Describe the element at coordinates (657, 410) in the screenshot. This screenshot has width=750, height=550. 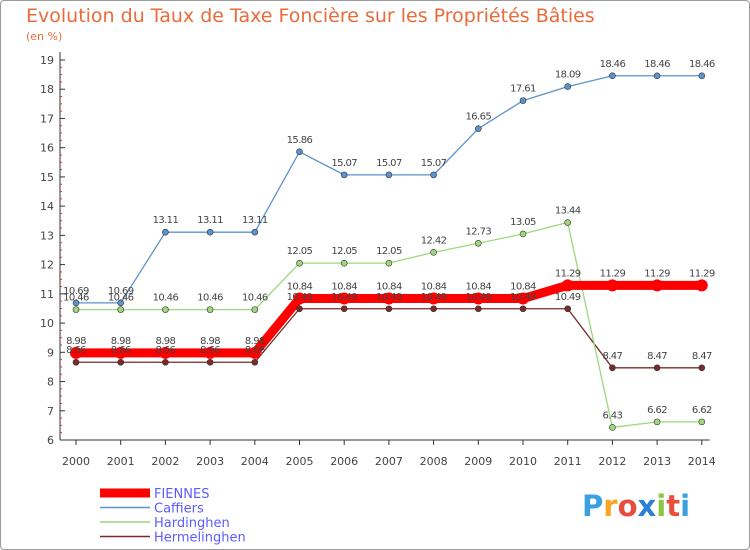
I see `data-label-hardinghen: 6.62` at that location.